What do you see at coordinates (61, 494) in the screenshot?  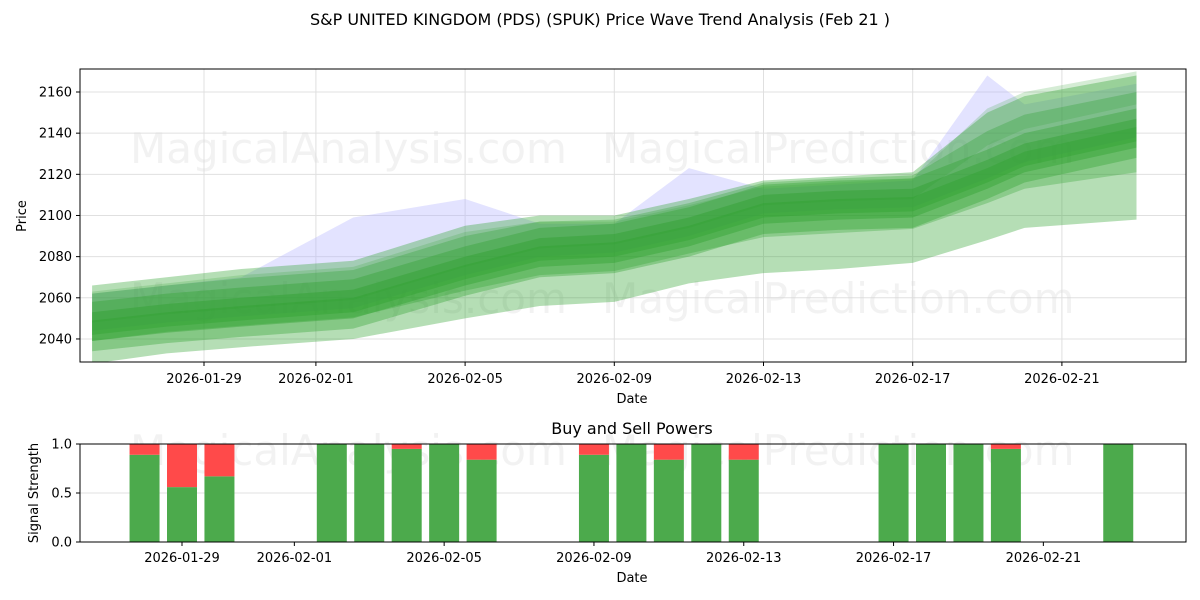 I see `y-tick-label: 0.5` at bounding box center [61, 494].